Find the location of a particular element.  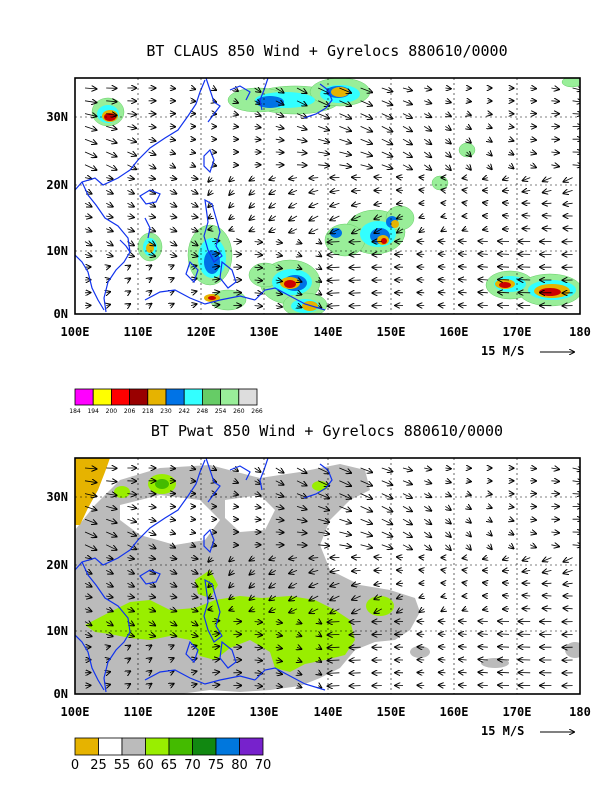

lat-axis: 0N 10N 20N 30N is located at coordinates (57, 215).